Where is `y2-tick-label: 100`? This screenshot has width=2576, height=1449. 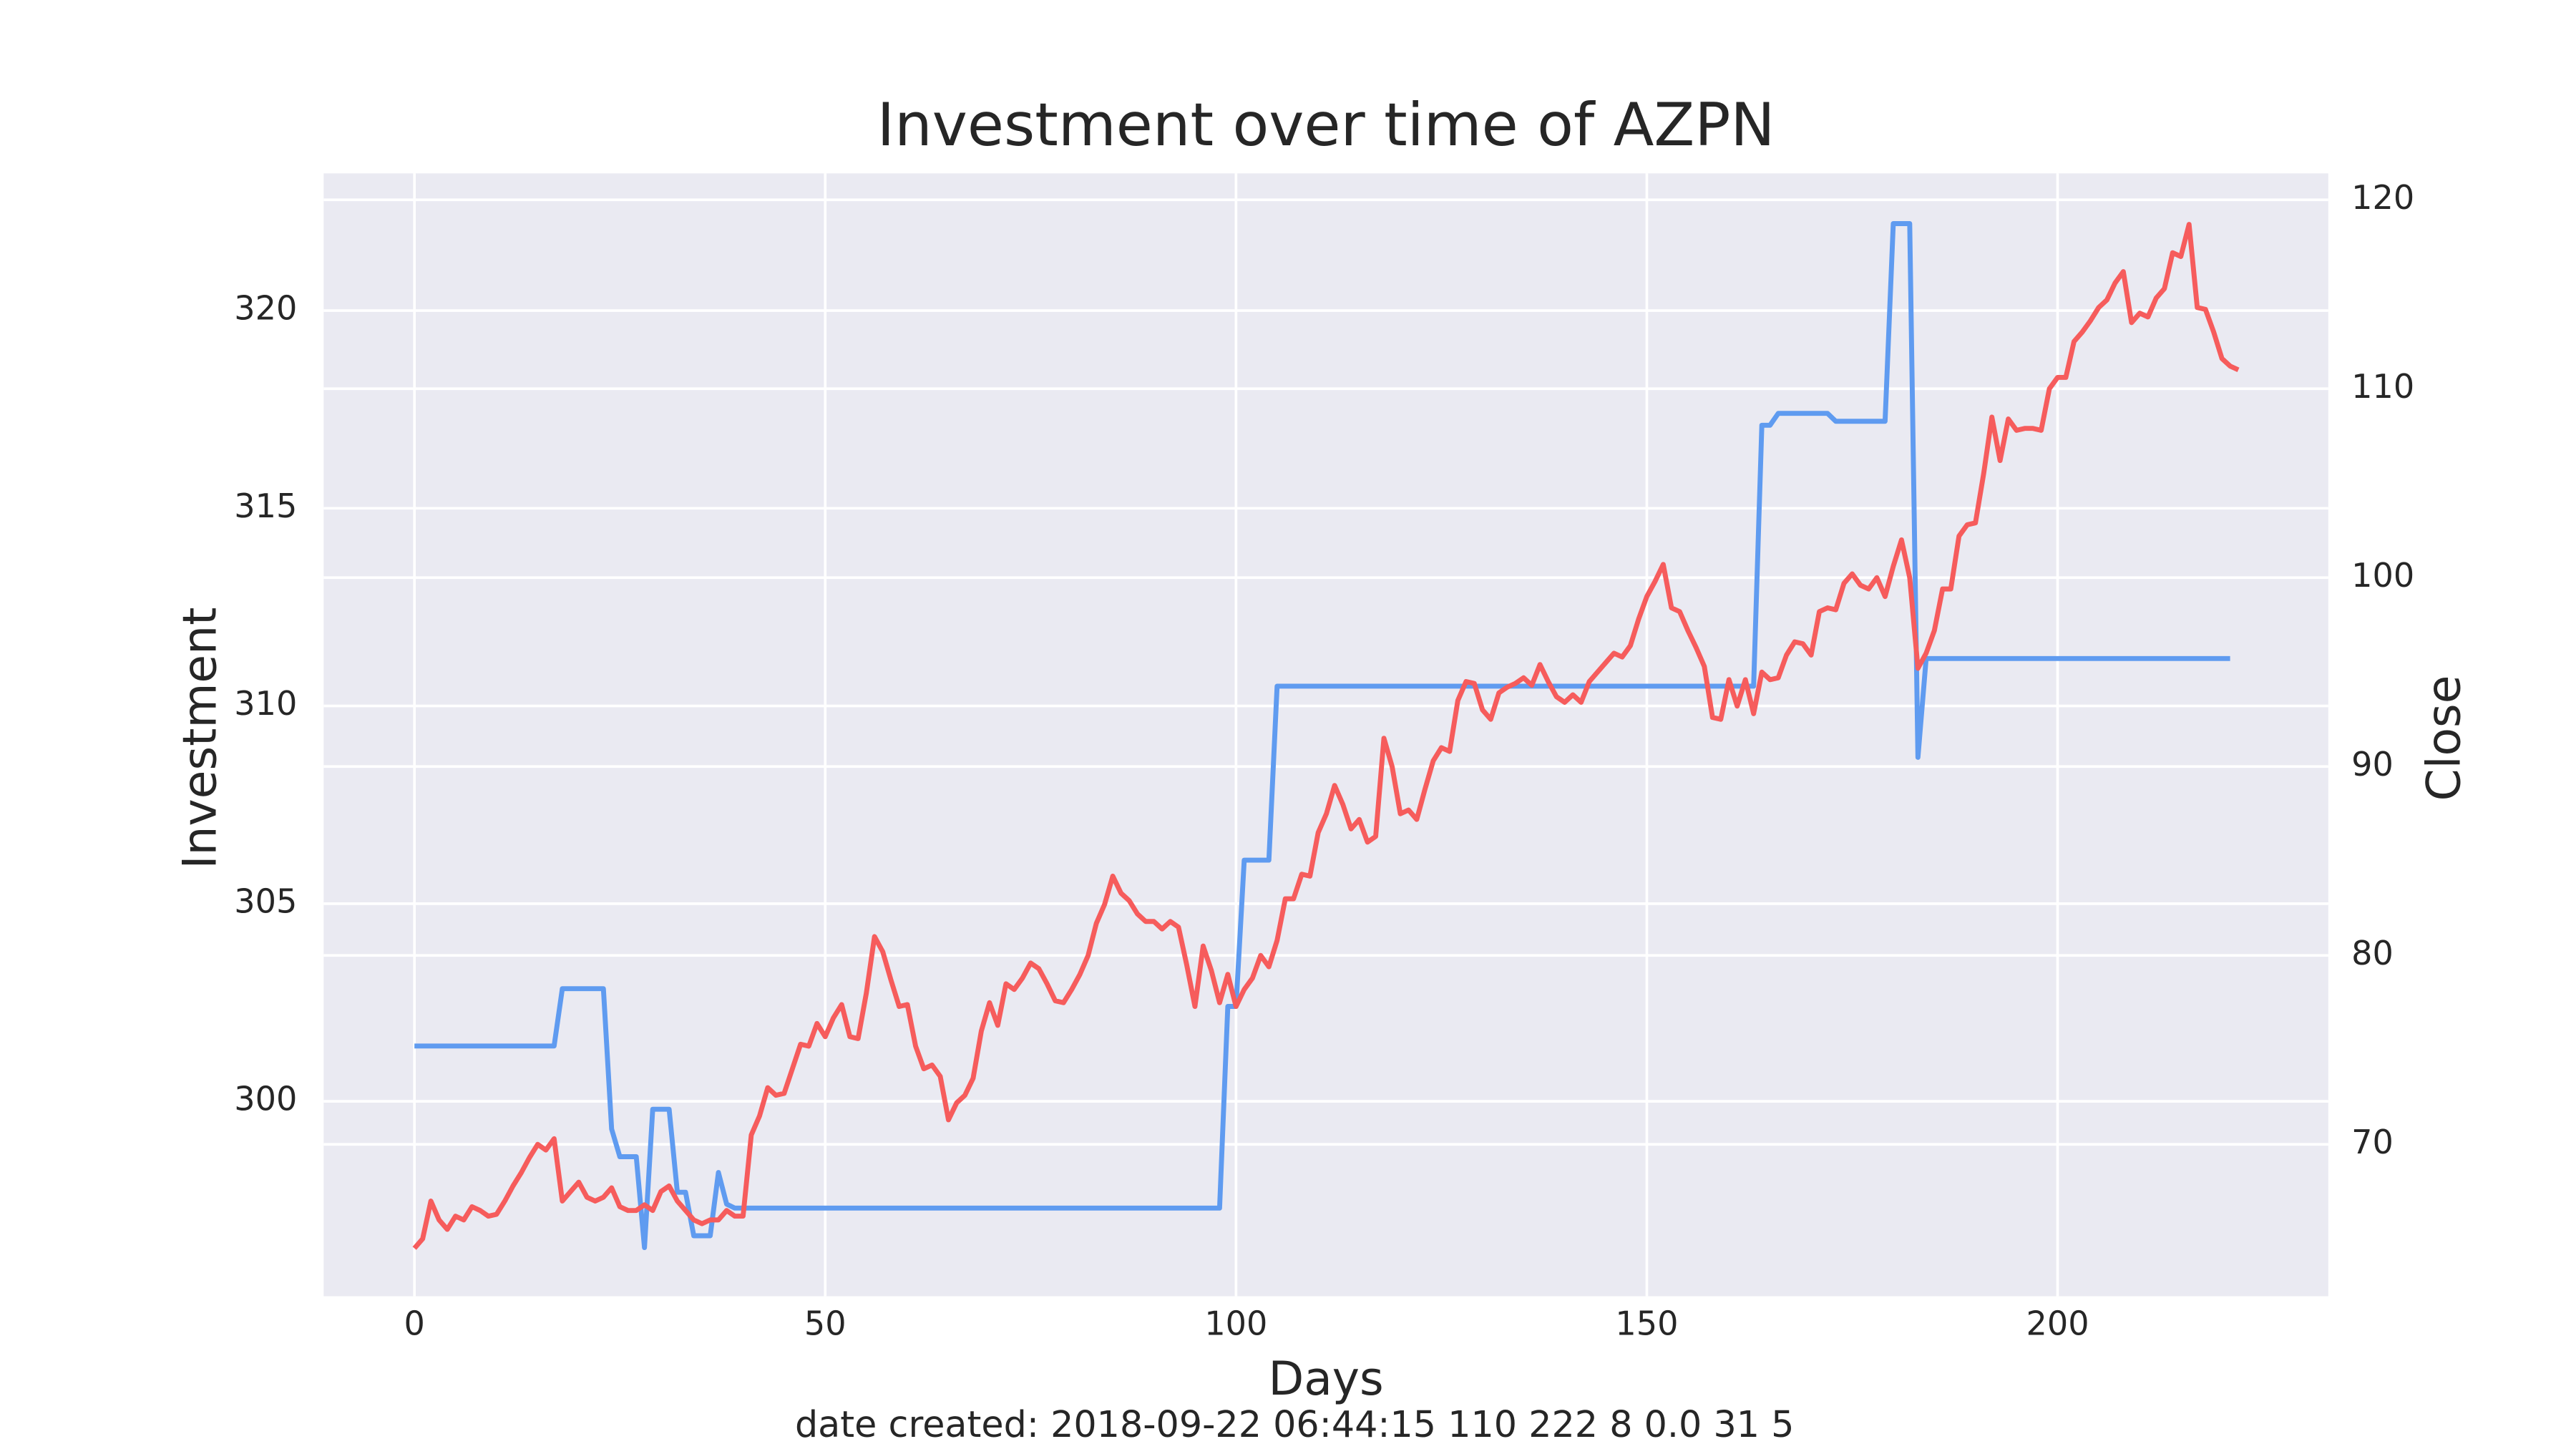
y2-tick-label: 100 is located at coordinates (2382, 575).